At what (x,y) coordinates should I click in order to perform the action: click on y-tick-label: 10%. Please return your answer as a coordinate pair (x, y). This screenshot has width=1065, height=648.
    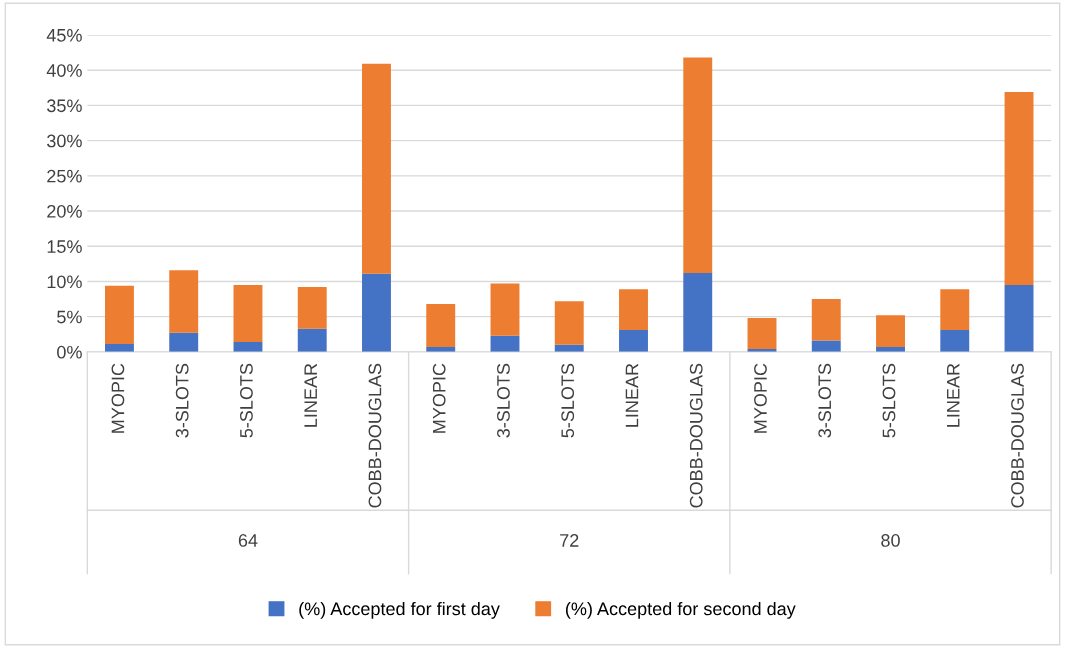
    Looking at the image, I should click on (64, 282).